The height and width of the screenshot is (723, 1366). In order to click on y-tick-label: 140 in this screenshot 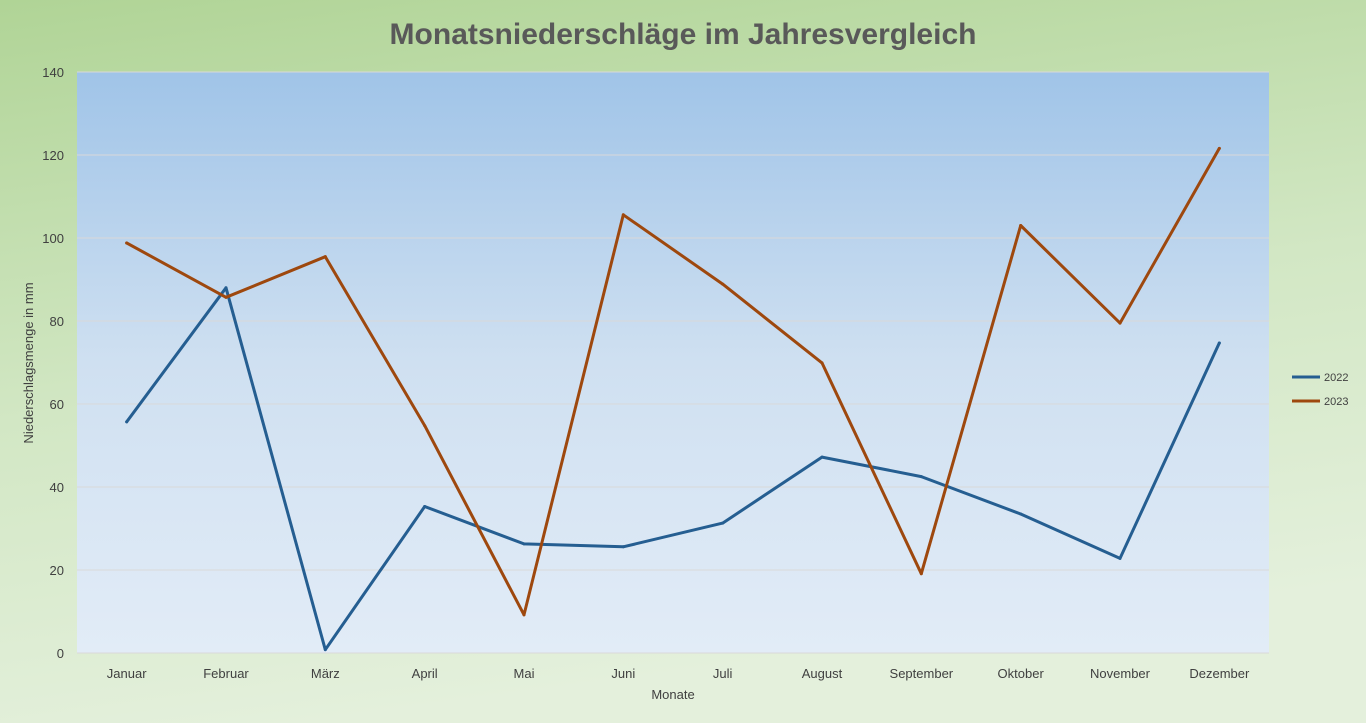, I will do `click(53, 72)`.